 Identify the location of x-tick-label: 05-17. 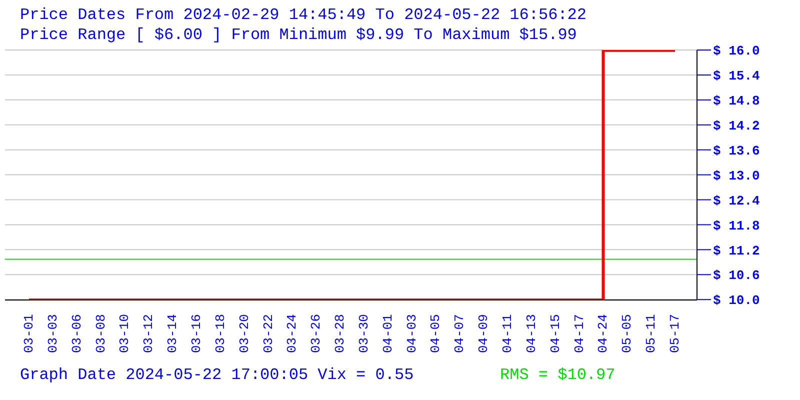
(675, 334).